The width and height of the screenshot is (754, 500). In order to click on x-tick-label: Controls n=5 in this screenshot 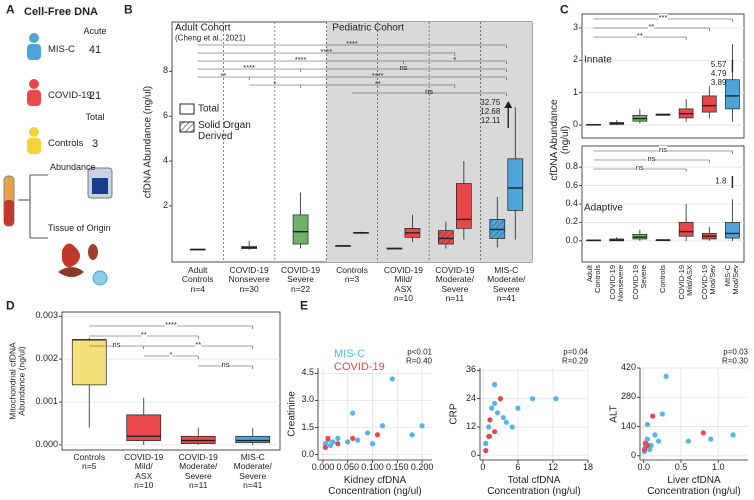, I will do `click(89, 462)`.